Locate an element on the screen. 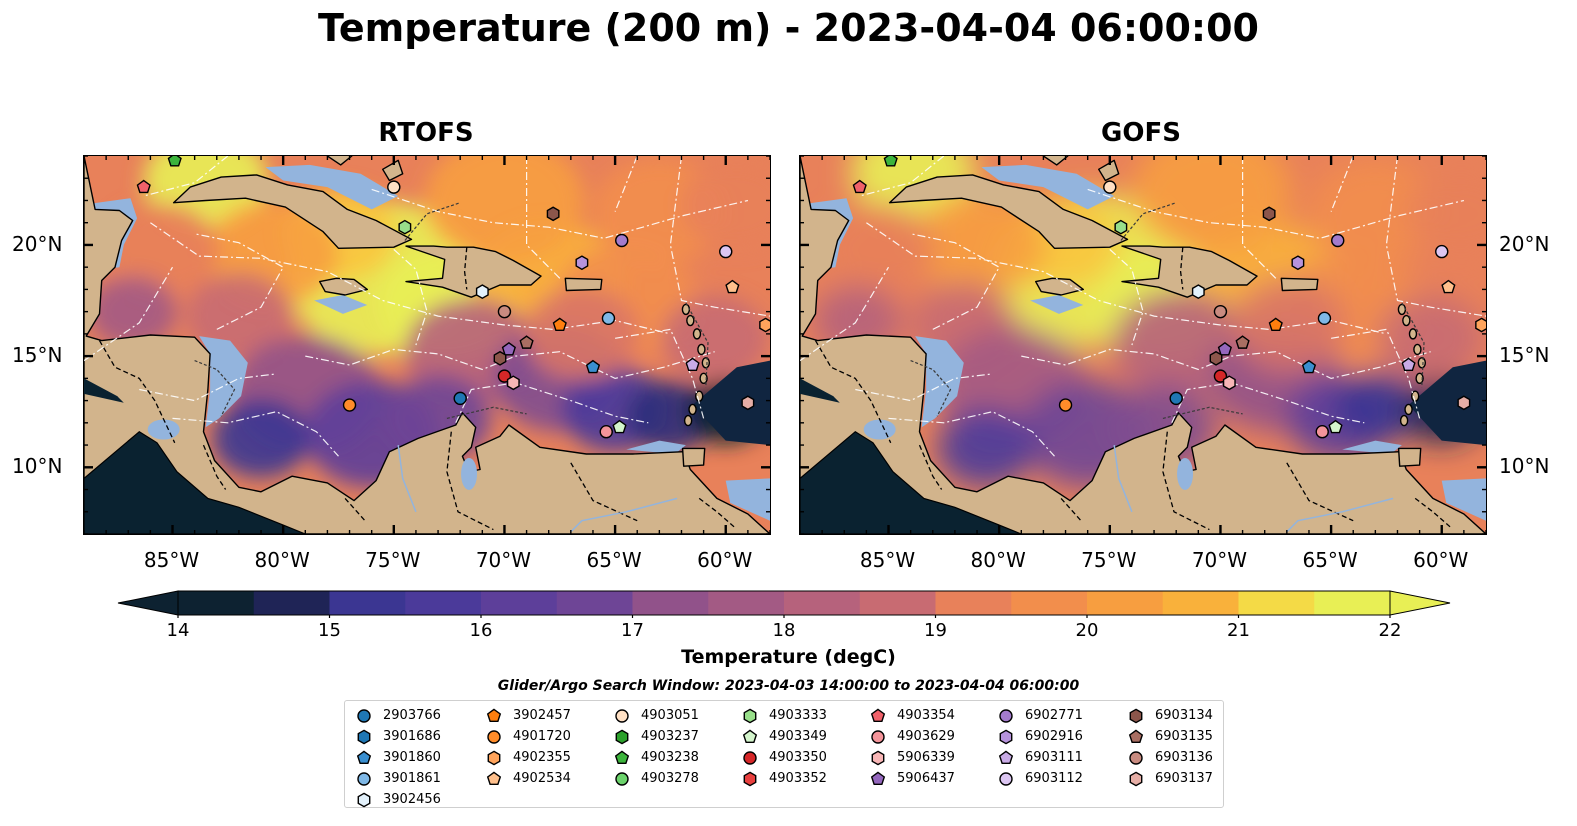 Image resolution: width=1577 pixels, height=826 pixels. legend-item-6903136: 6903136 is located at coordinates (1170, 757).